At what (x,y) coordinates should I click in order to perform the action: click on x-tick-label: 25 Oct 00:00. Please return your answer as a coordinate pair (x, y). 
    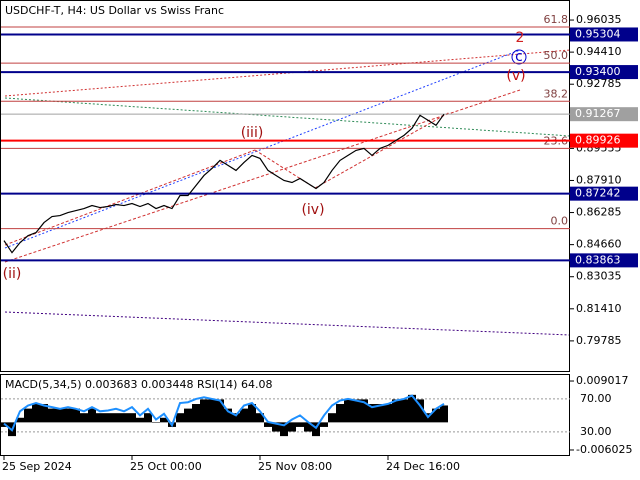
    Looking at the image, I should click on (166, 466).